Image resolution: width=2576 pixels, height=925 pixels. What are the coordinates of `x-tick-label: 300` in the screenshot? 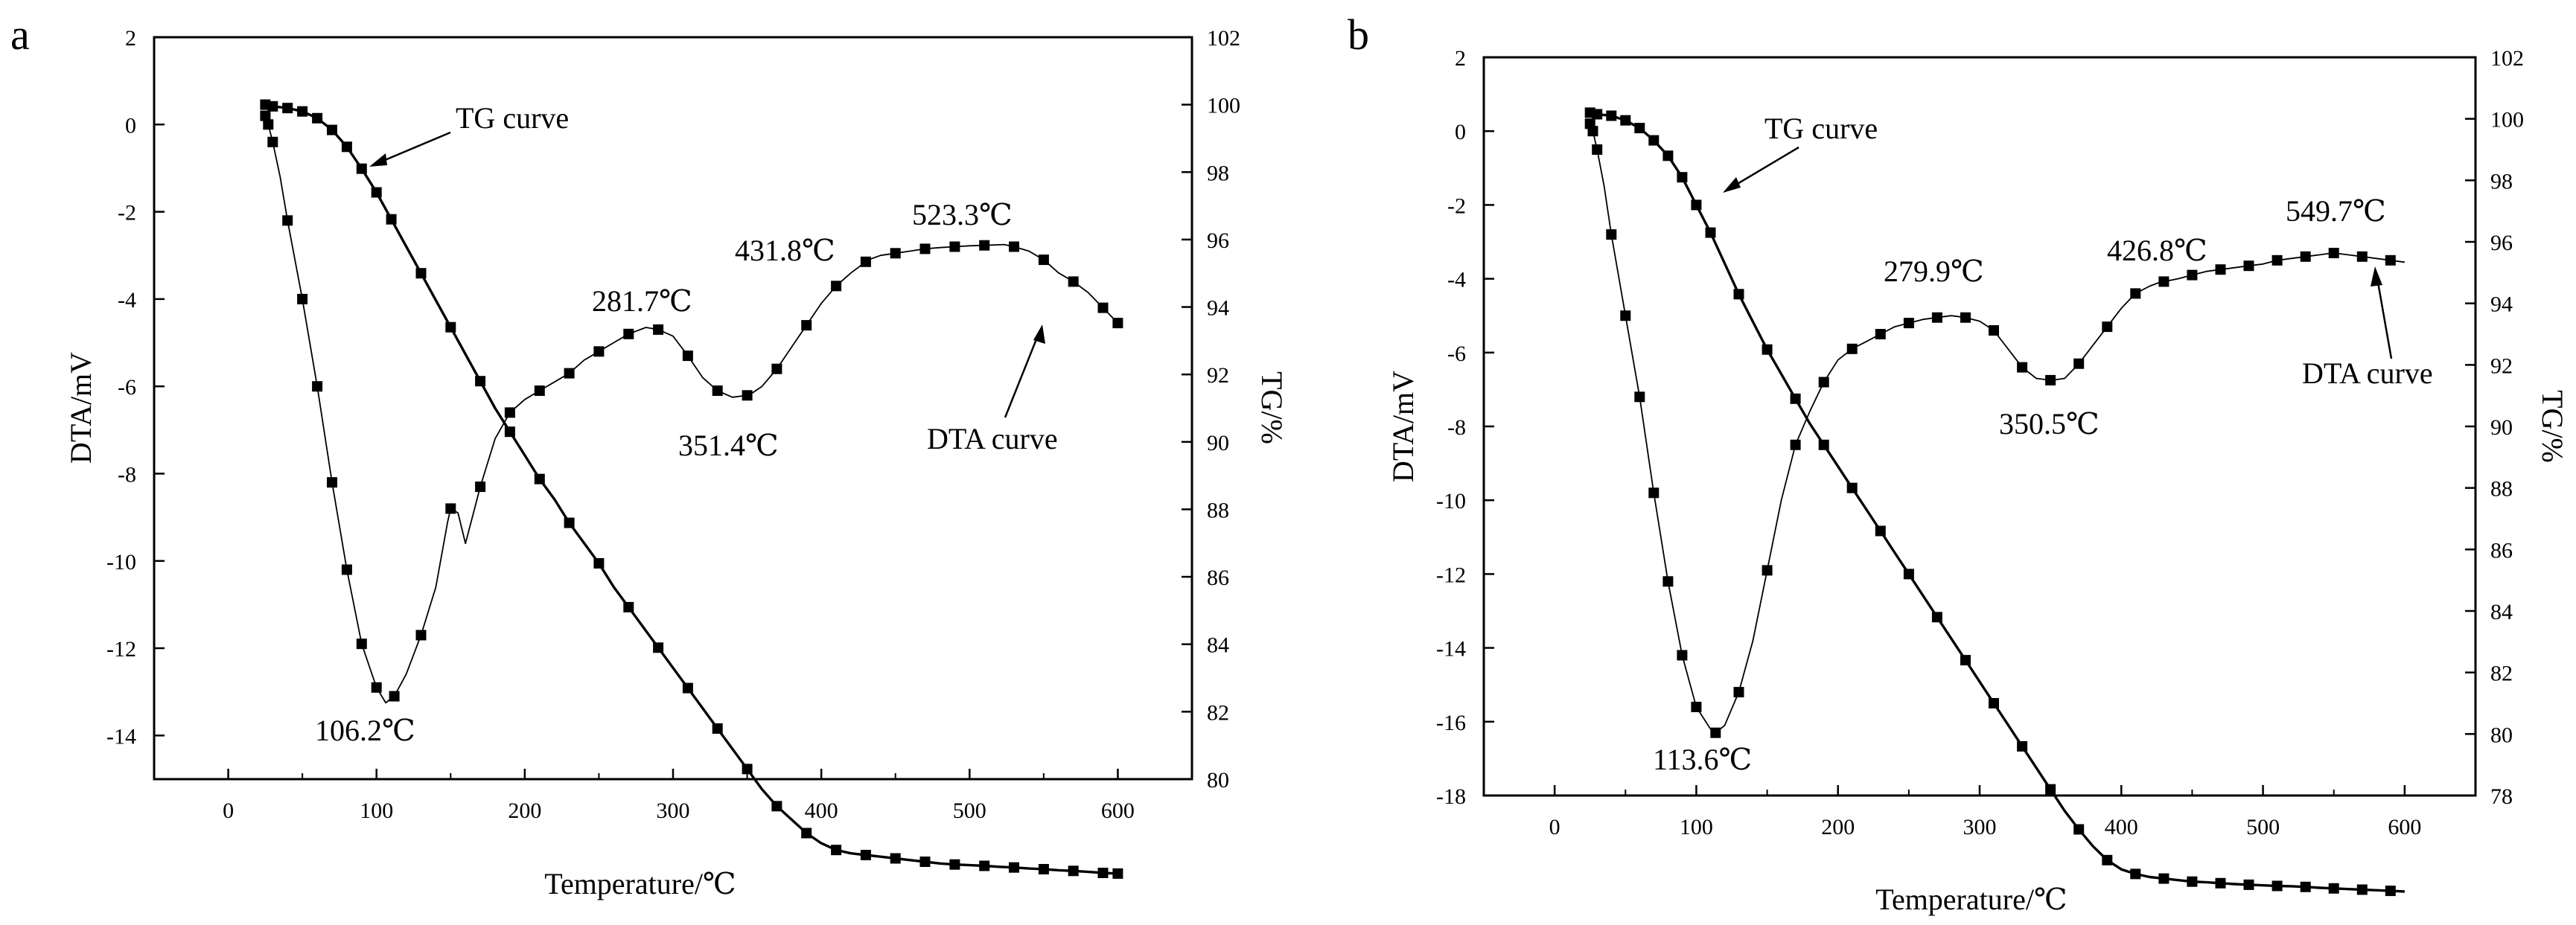 It's located at (673, 811).